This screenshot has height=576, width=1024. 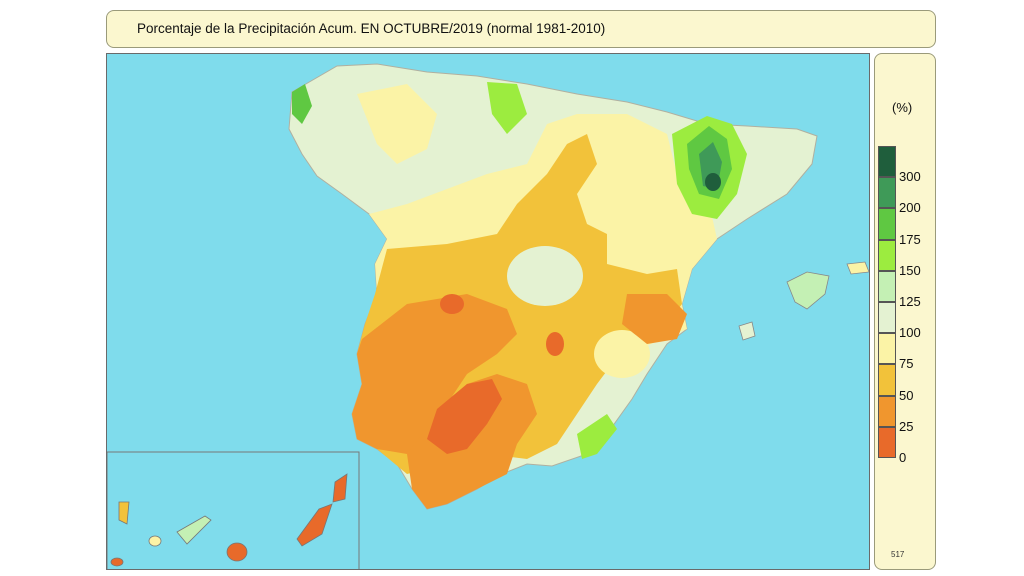 What do you see at coordinates (903, 457) in the screenshot?
I see `legend-label-0: 0` at bounding box center [903, 457].